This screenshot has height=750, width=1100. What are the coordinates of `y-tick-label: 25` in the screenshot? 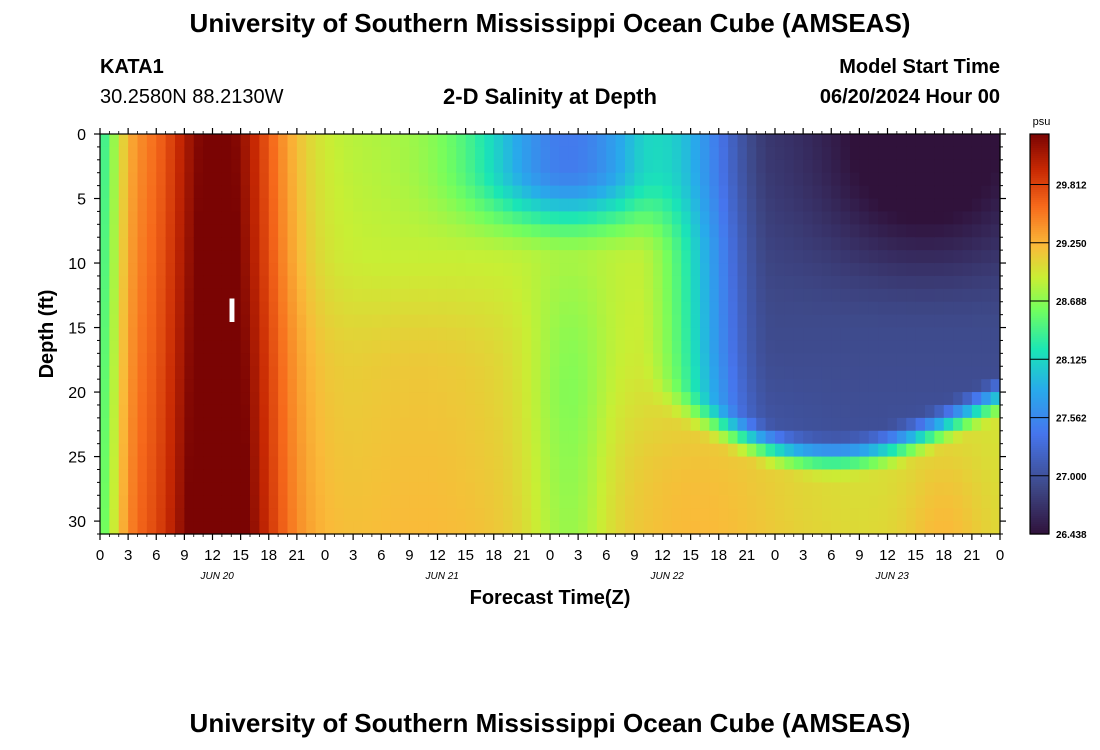 It's located at (77, 458).